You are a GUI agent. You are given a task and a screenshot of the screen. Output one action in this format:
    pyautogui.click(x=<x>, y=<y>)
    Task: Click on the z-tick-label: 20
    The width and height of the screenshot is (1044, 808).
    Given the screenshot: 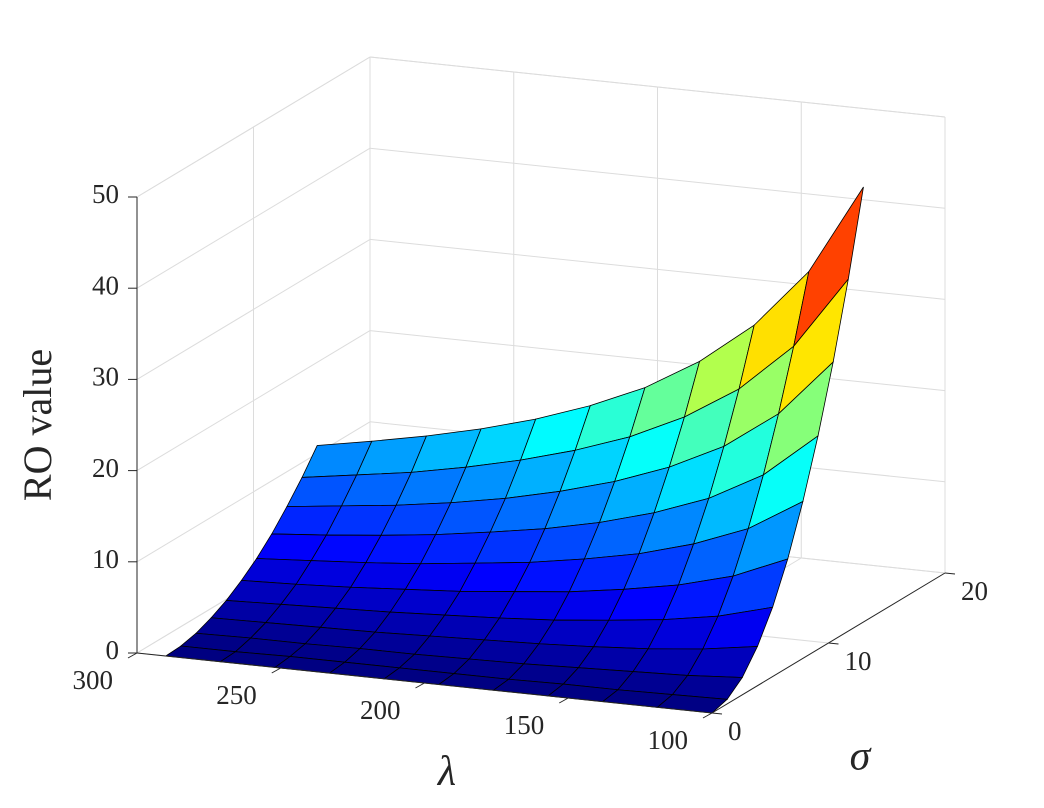 What is the action you would take?
    pyautogui.click(x=105, y=468)
    